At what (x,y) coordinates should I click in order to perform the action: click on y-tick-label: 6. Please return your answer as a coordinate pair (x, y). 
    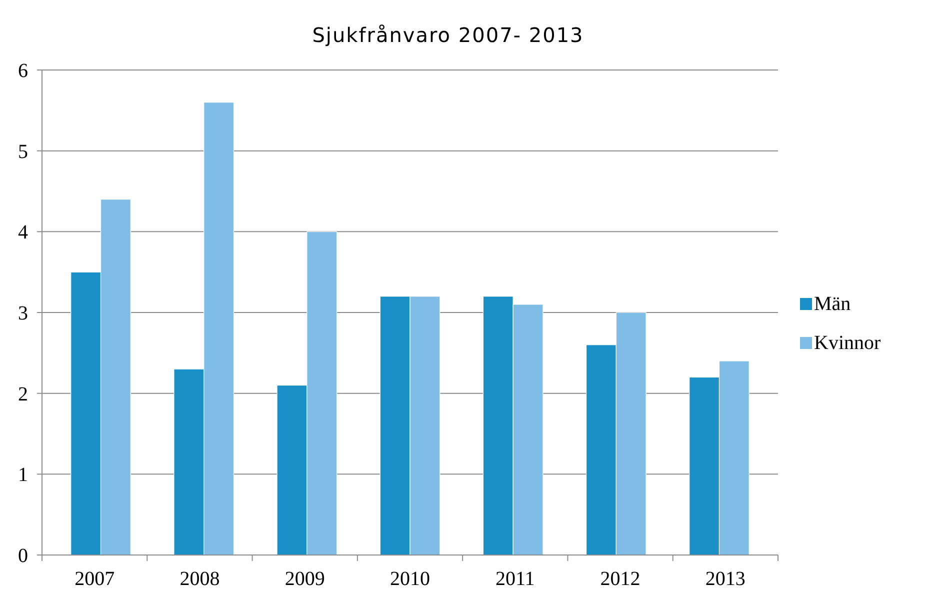
    Looking at the image, I should click on (23, 71).